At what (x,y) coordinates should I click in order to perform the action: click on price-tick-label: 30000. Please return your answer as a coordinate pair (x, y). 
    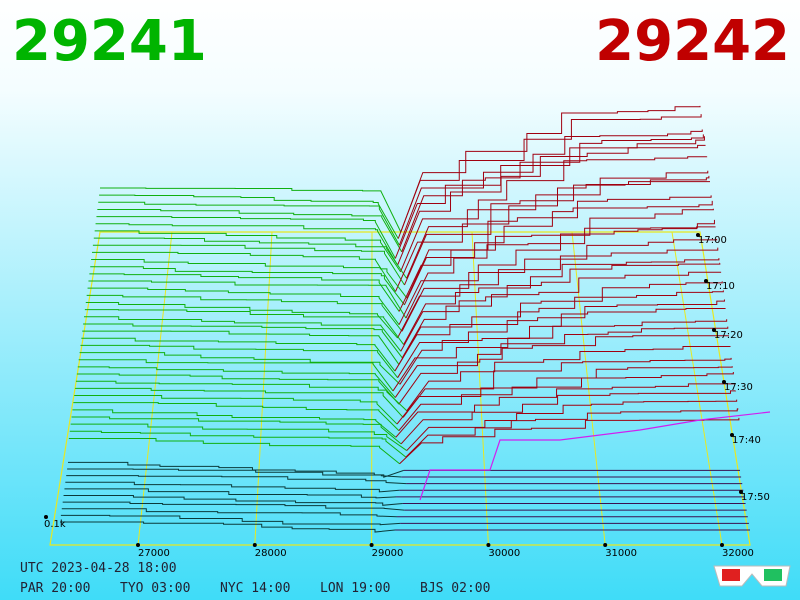
    Looking at the image, I should click on (504, 553).